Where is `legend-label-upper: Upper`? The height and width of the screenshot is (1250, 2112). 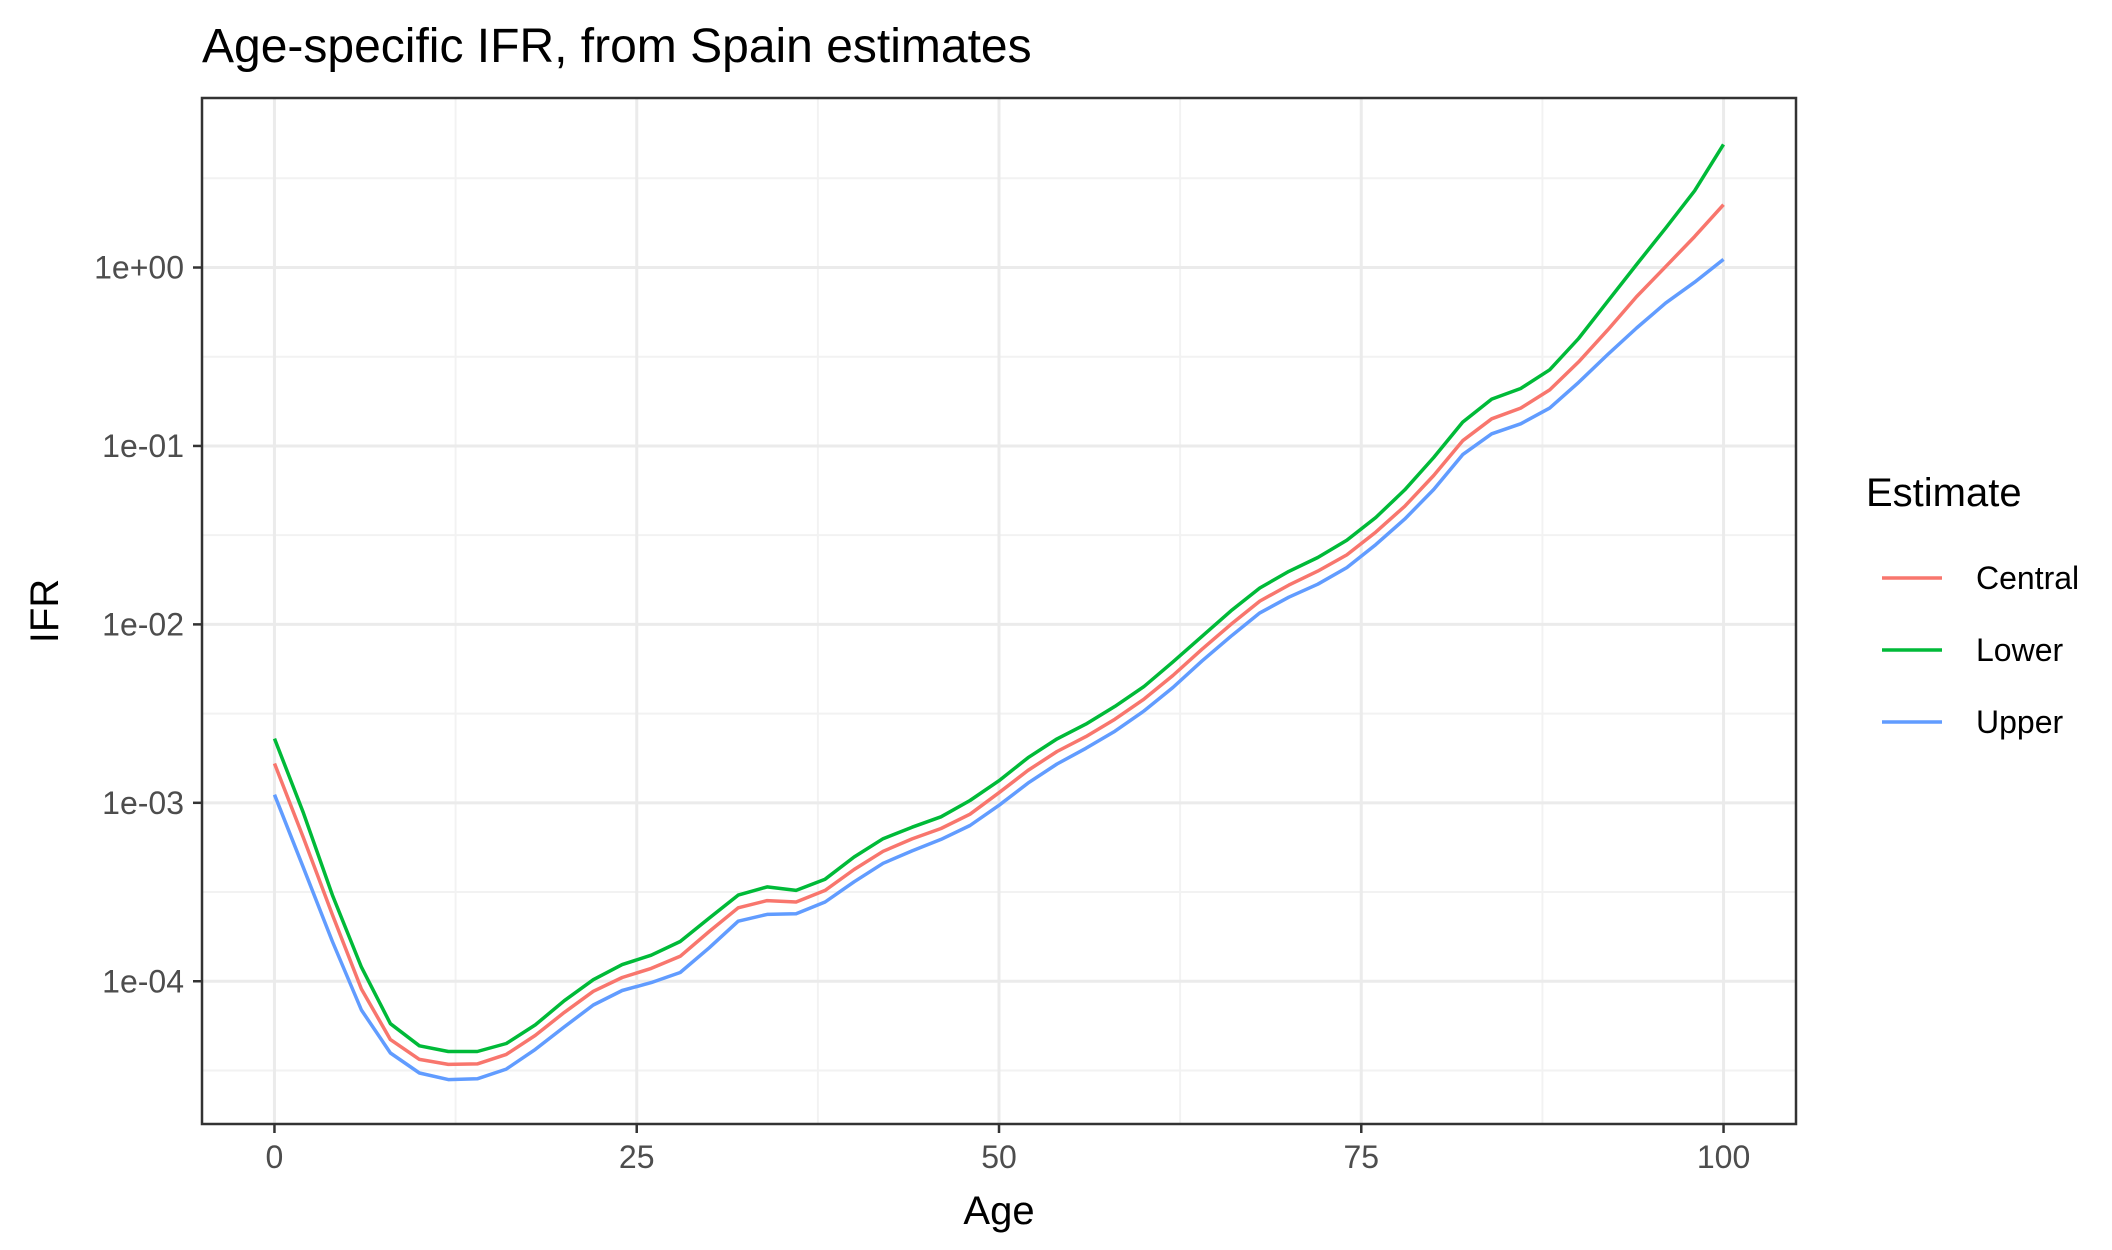
legend-label-upper: Upper is located at coordinates (2020, 722).